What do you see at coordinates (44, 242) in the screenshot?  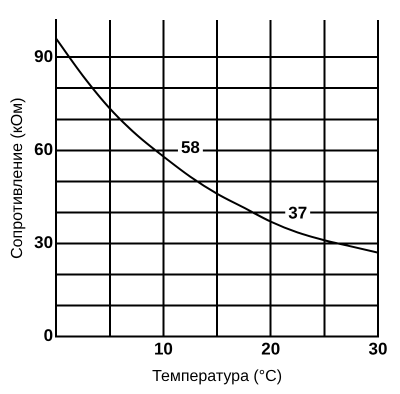 I see `y-tick-label: 30` at bounding box center [44, 242].